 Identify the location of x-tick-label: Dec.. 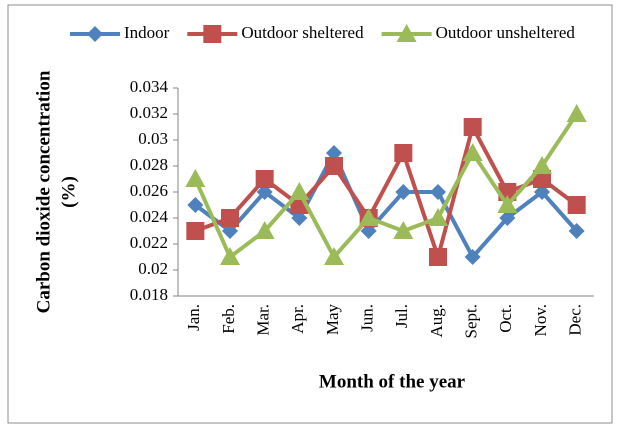
(575, 320).